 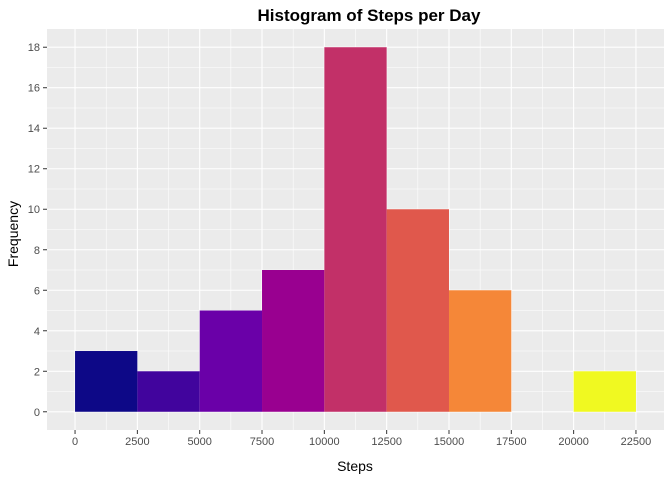 What do you see at coordinates (511, 442) in the screenshot?
I see `x-tick-label: 17500` at bounding box center [511, 442].